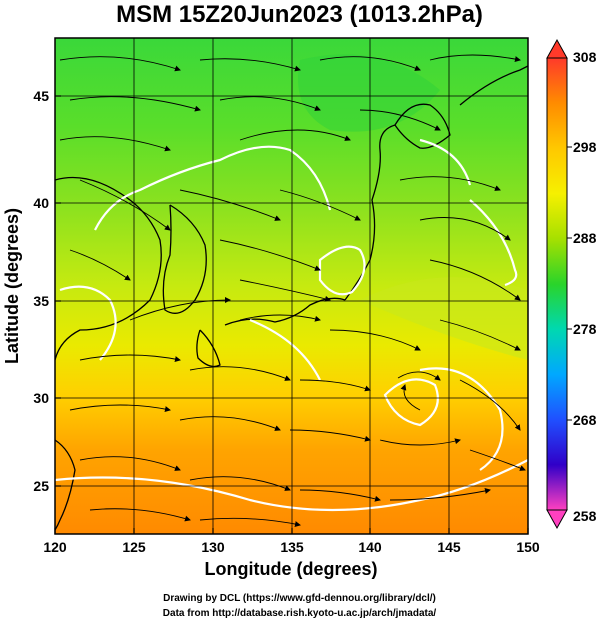 The image size is (599, 625). I want to click on y-tick-label: 25, so click(41, 486).